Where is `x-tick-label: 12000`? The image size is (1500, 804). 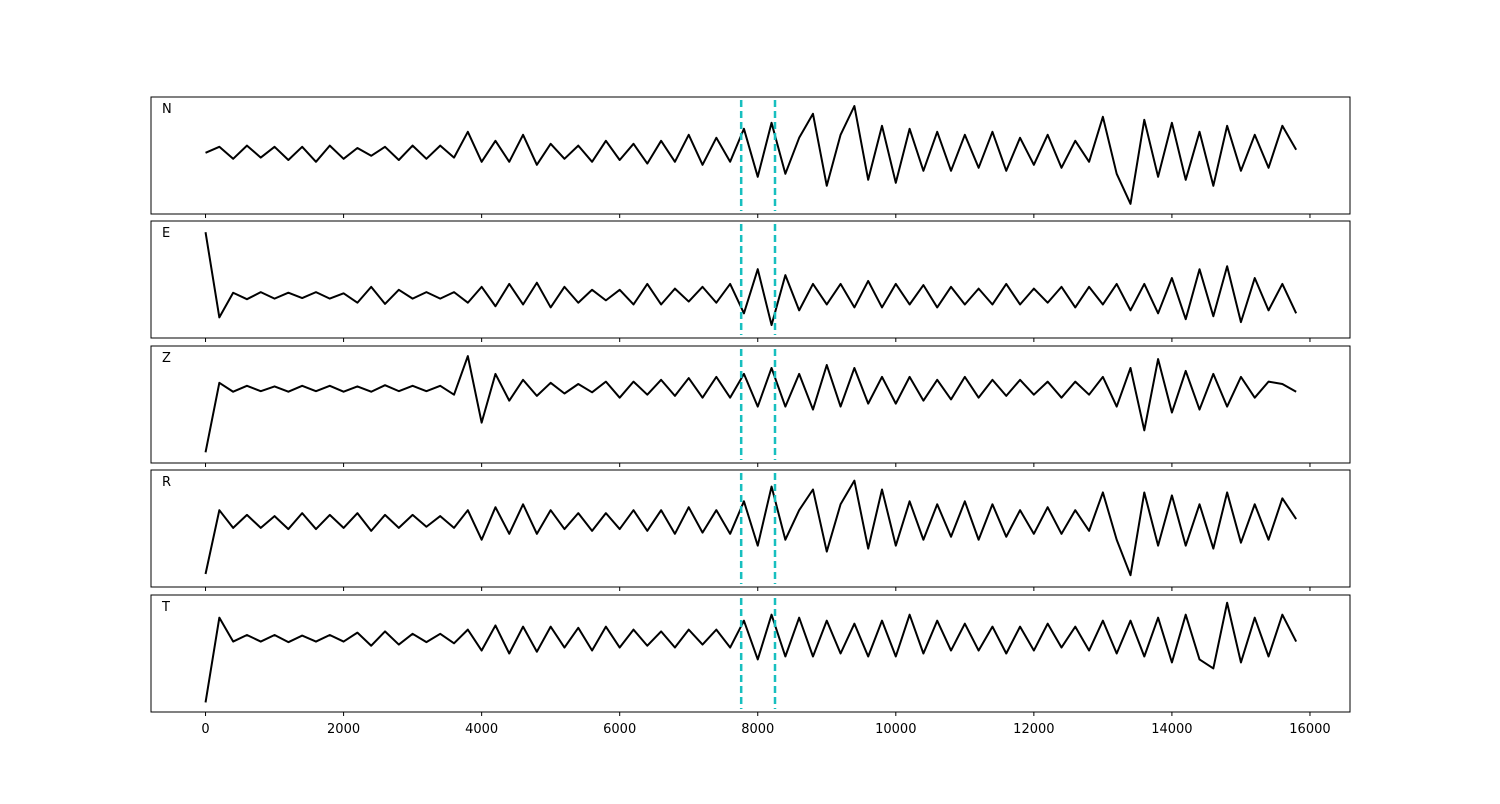
x-tick-label: 12000 is located at coordinates (1033, 729).